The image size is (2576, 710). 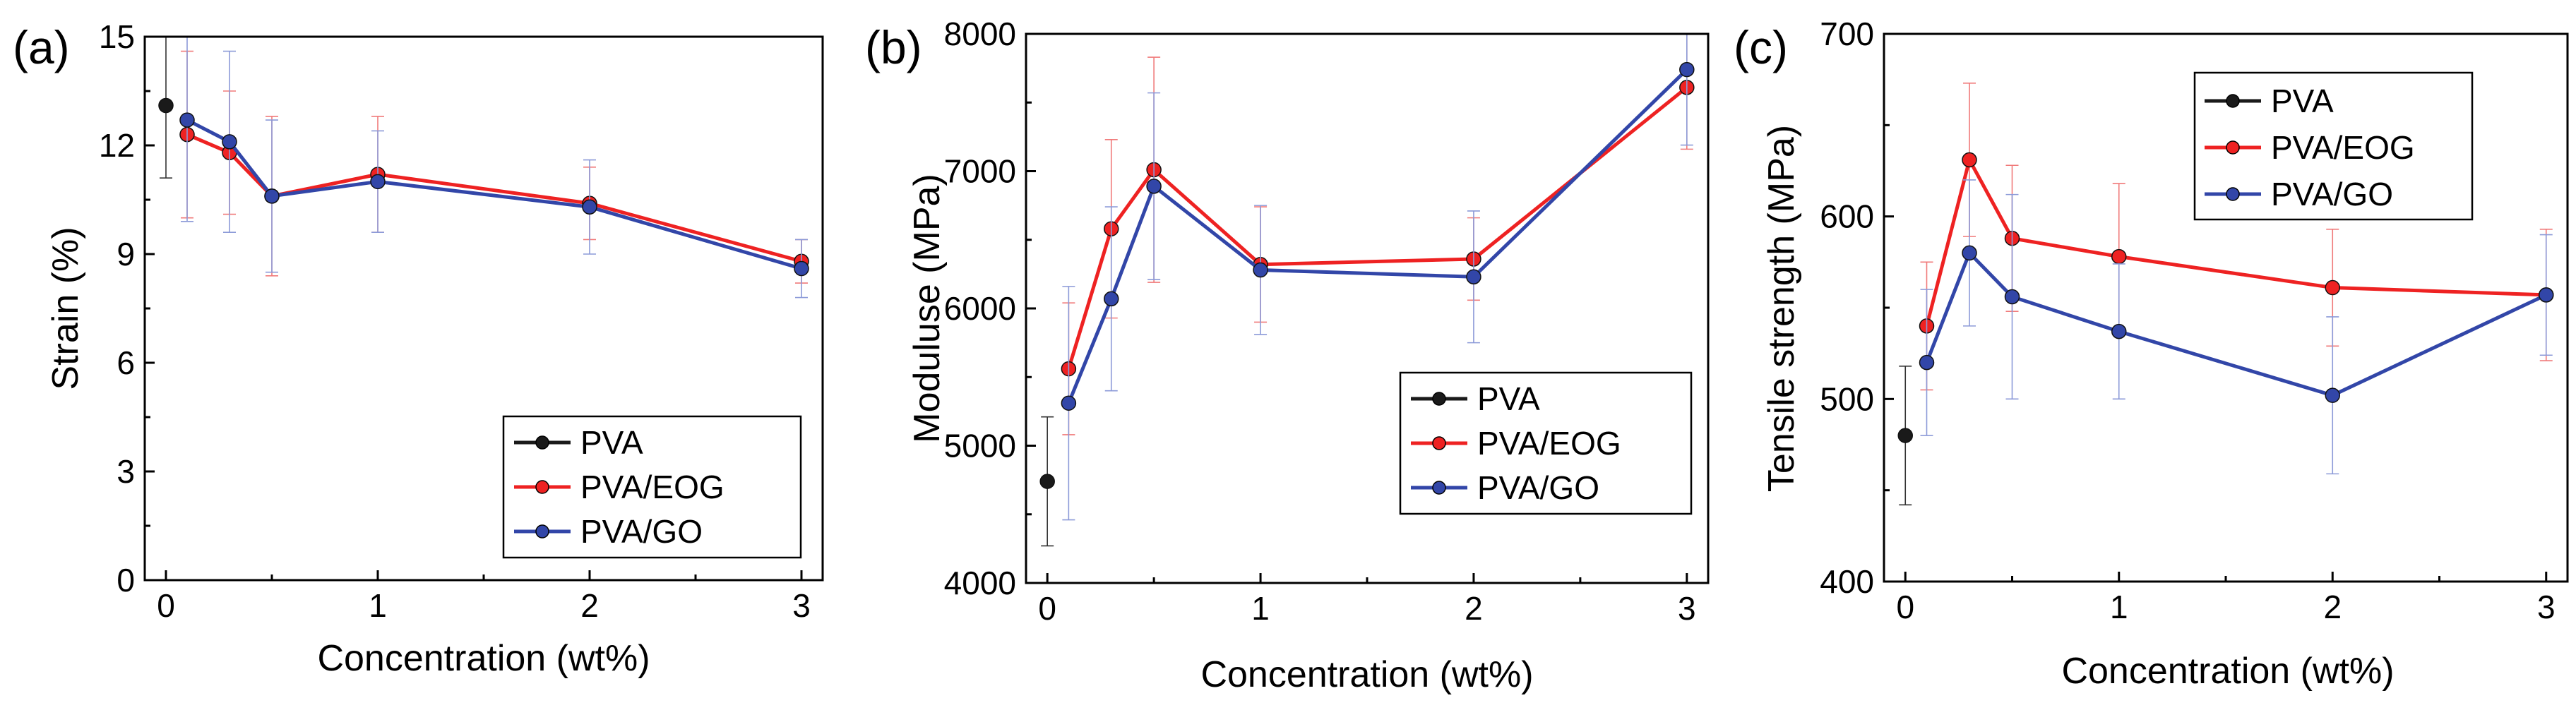 I want to click on y-tick-label: 7000, so click(x=980, y=171).